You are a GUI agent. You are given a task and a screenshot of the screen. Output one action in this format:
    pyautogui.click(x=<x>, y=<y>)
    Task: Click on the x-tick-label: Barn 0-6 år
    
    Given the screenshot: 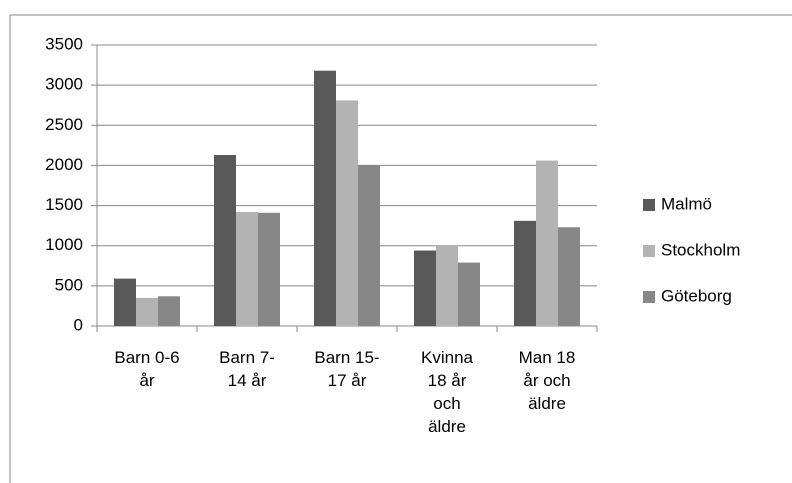 What is the action you would take?
    pyautogui.click(x=147, y=369)
    